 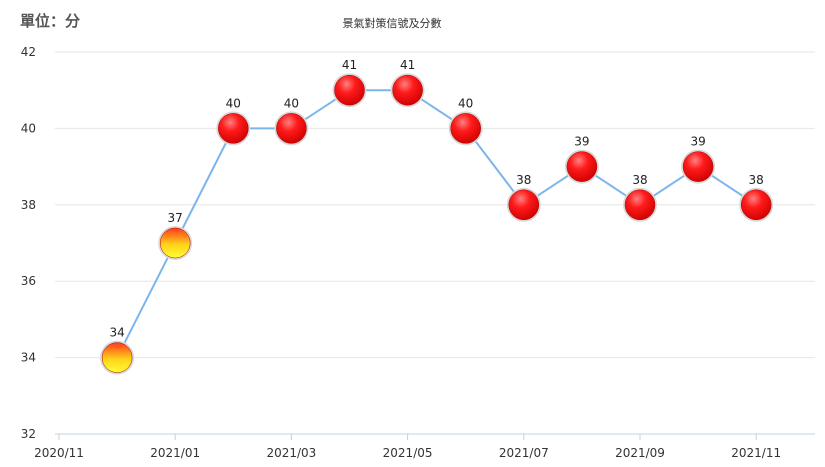 I want to click on x-tick-label: 2021/01, so click(x=175, y=453).